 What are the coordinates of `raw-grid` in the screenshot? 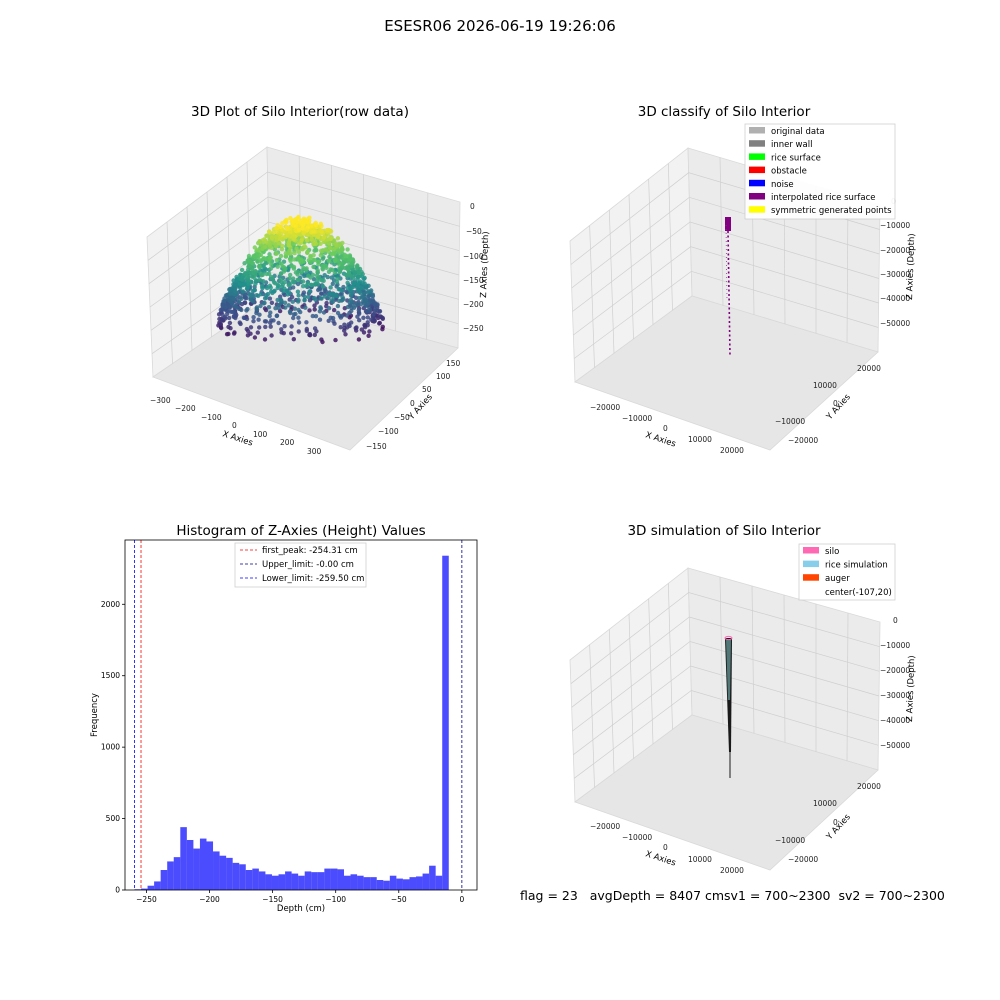 It's located at (303, 260).